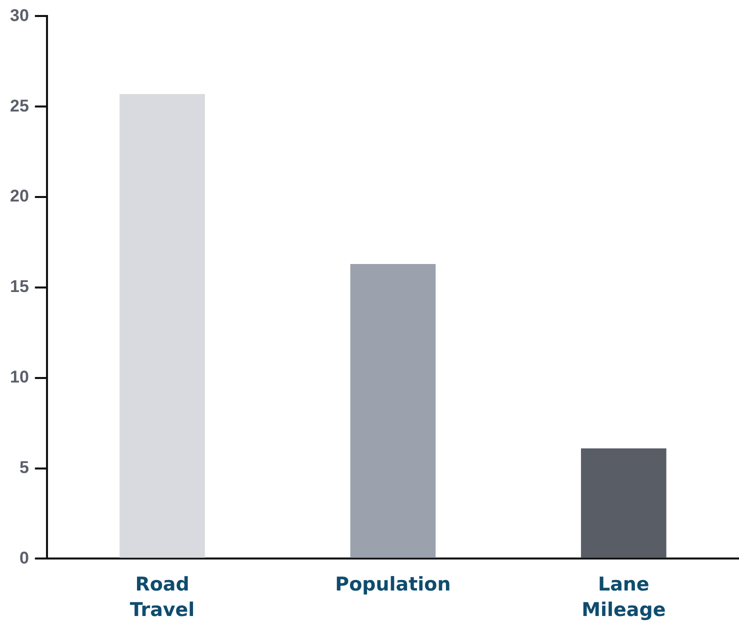  Describe the element at coordinates (393, 584) in the screenshot. I see `x-tick-label: Population` at that location.